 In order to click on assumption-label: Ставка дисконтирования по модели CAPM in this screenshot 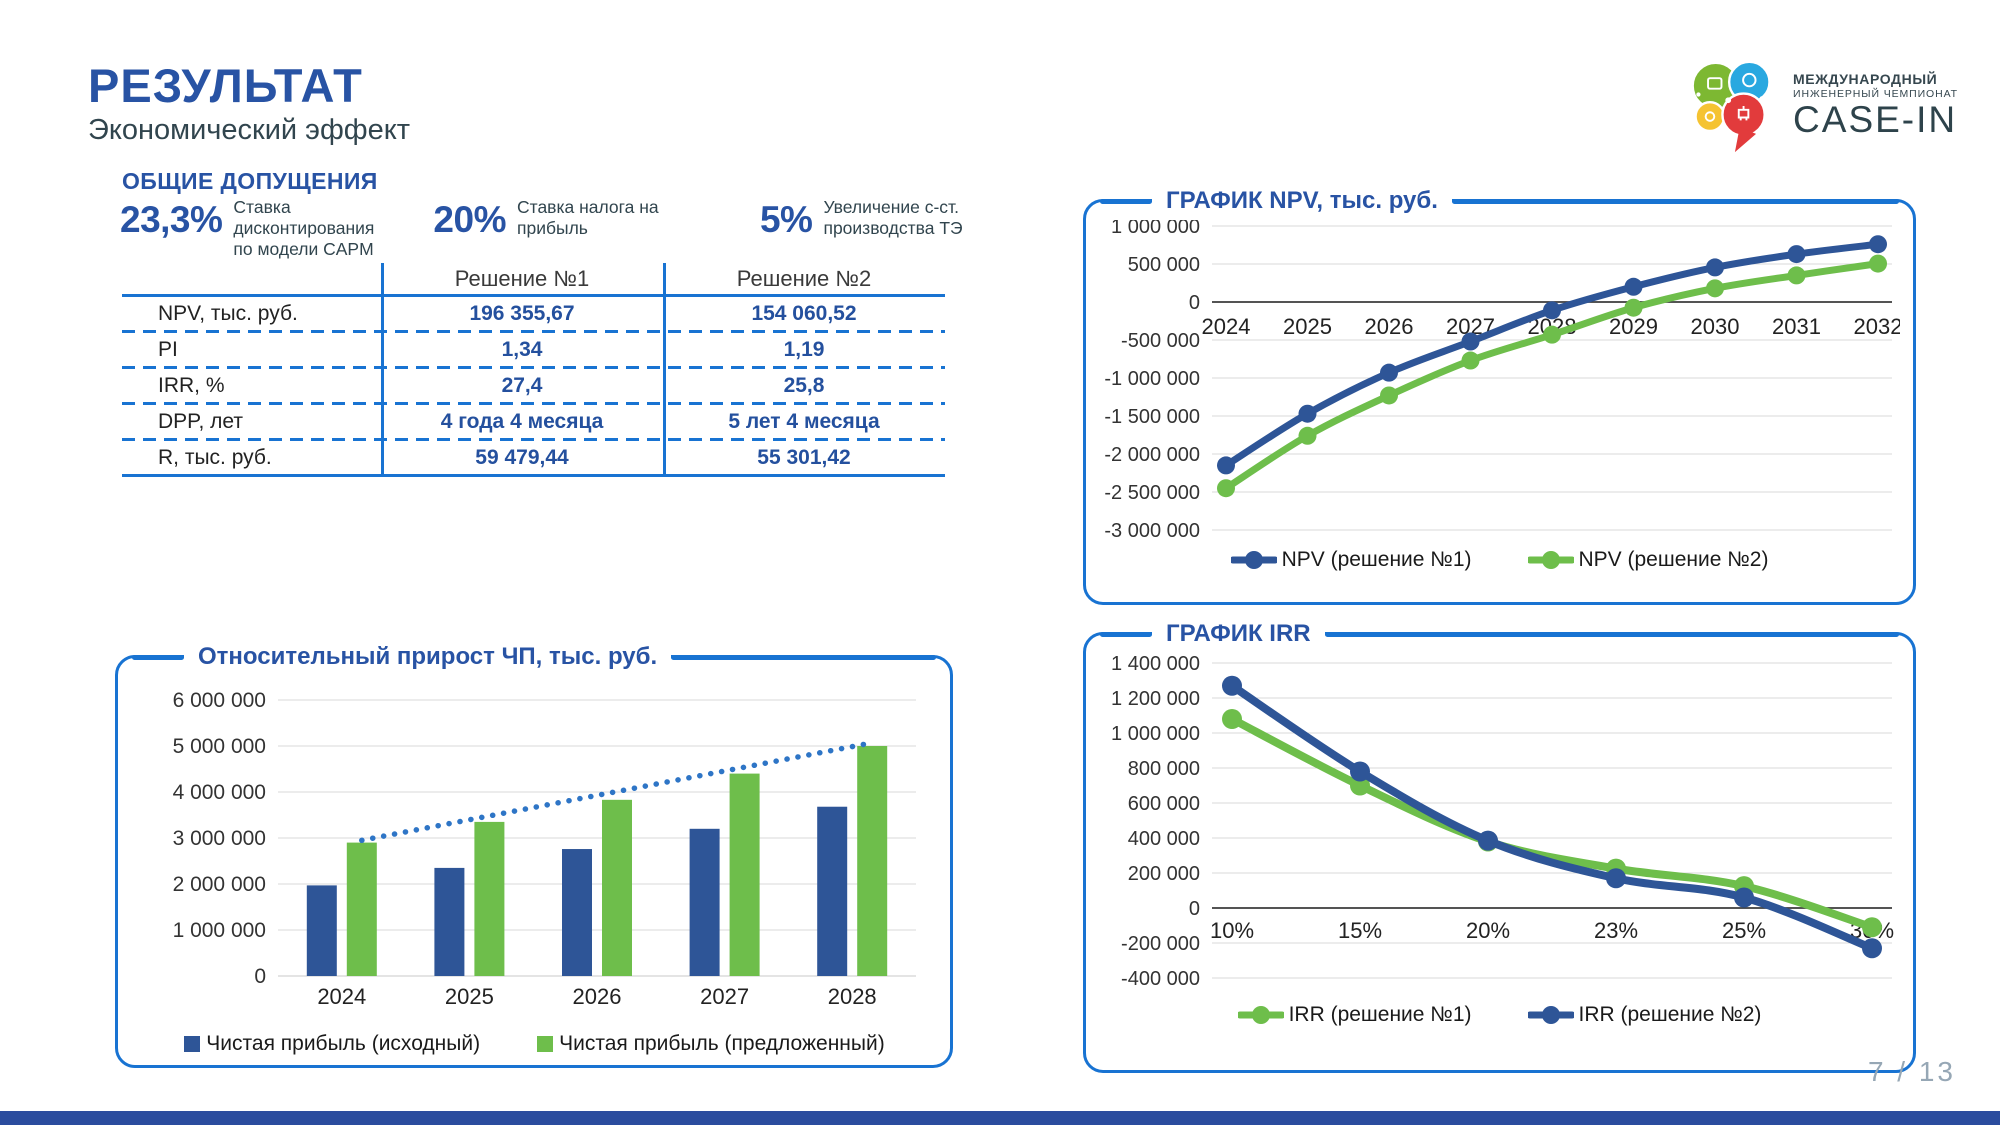, I will do `click(304, 228)`.